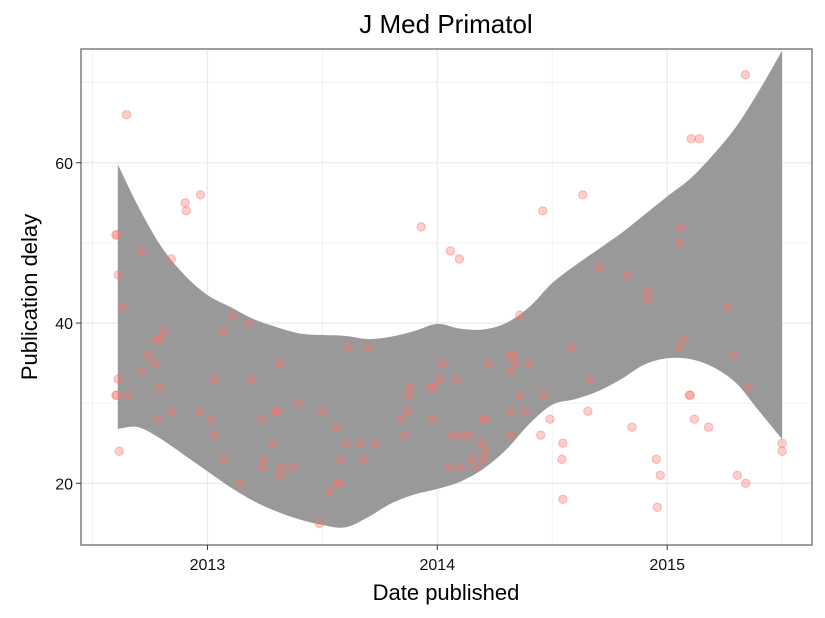  What do you see at coordinates (446, 592) in the screenshot?
I see `x-axis-title: Date published` at bounding box center [446, 592].